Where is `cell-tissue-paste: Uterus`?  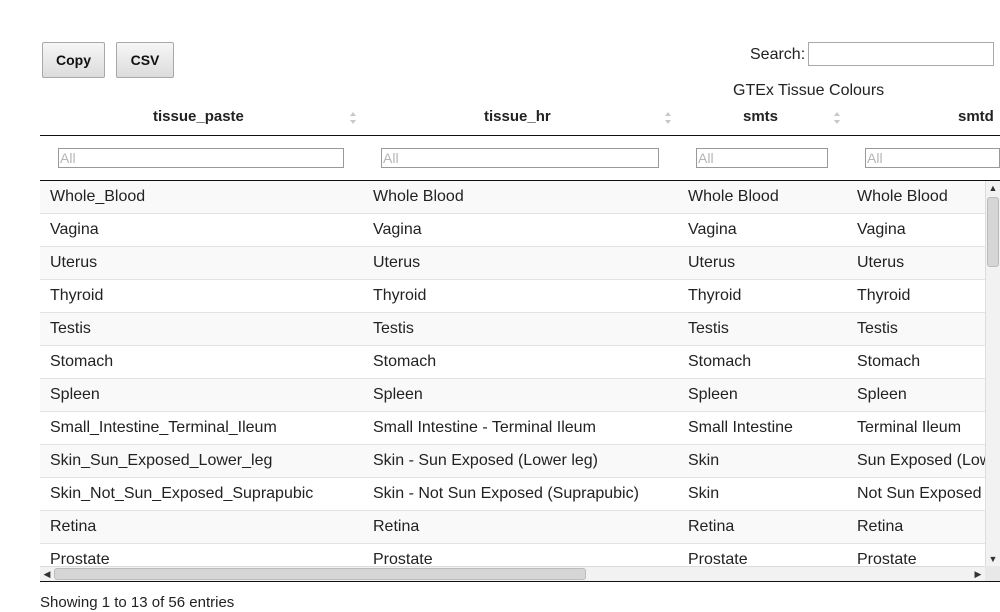
cell-tissue-paste: Uterus is located at coordinates (74, 262).